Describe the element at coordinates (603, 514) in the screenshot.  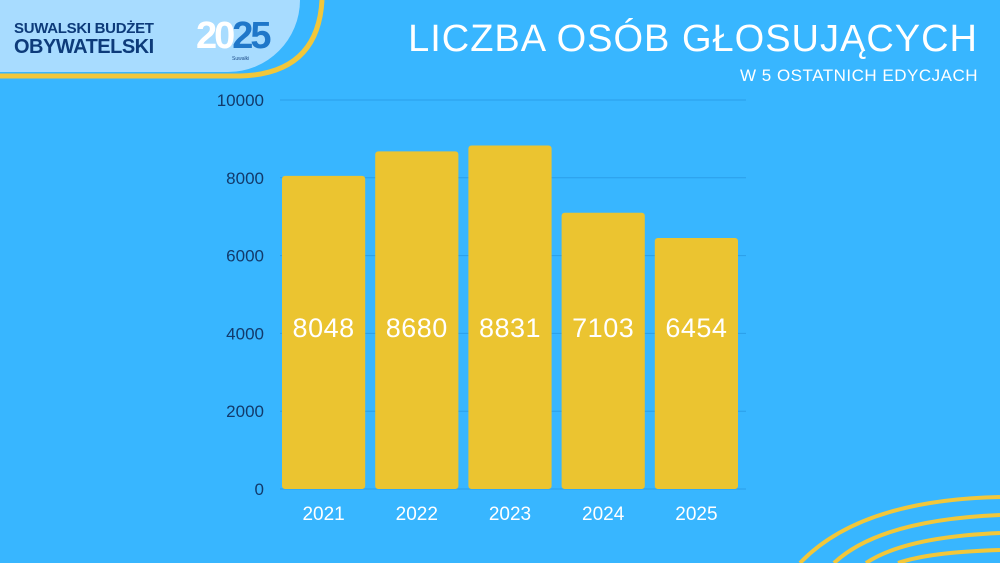
I see `x-tick-label: 2024` at that location.